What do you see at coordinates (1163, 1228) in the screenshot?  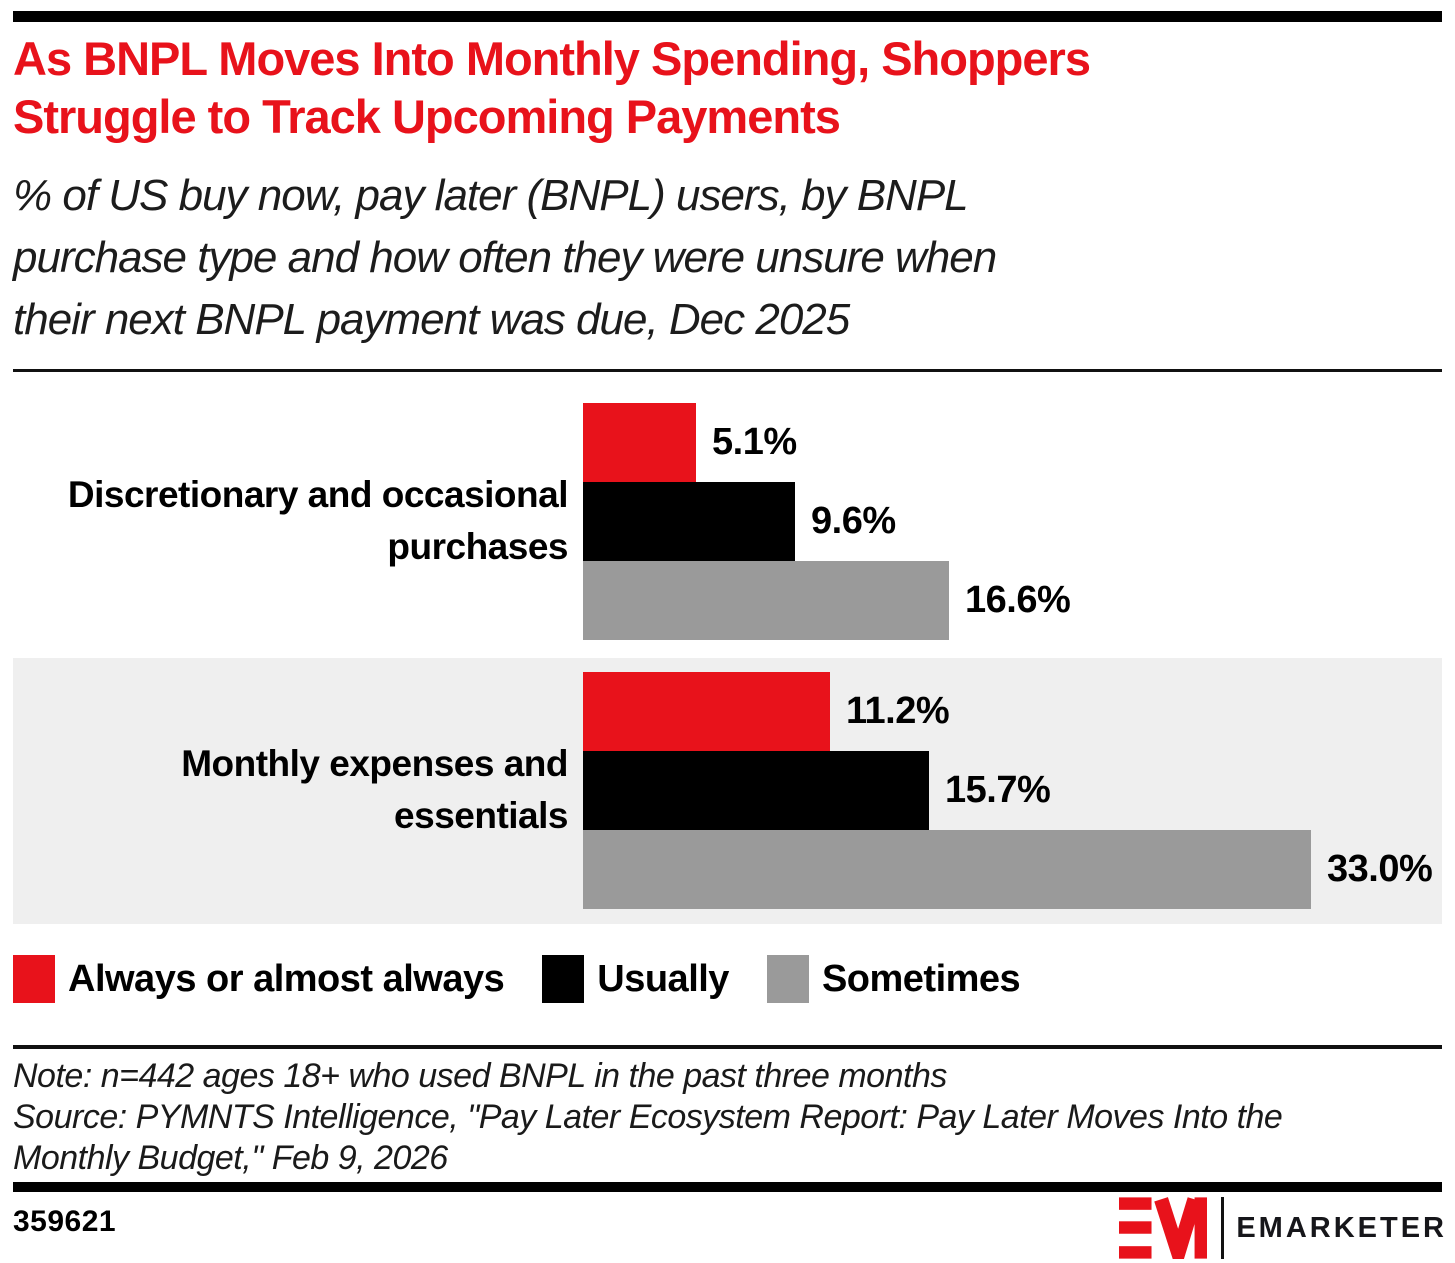 I see `em-monogram-icon` at bounding box center [1163, 1228].